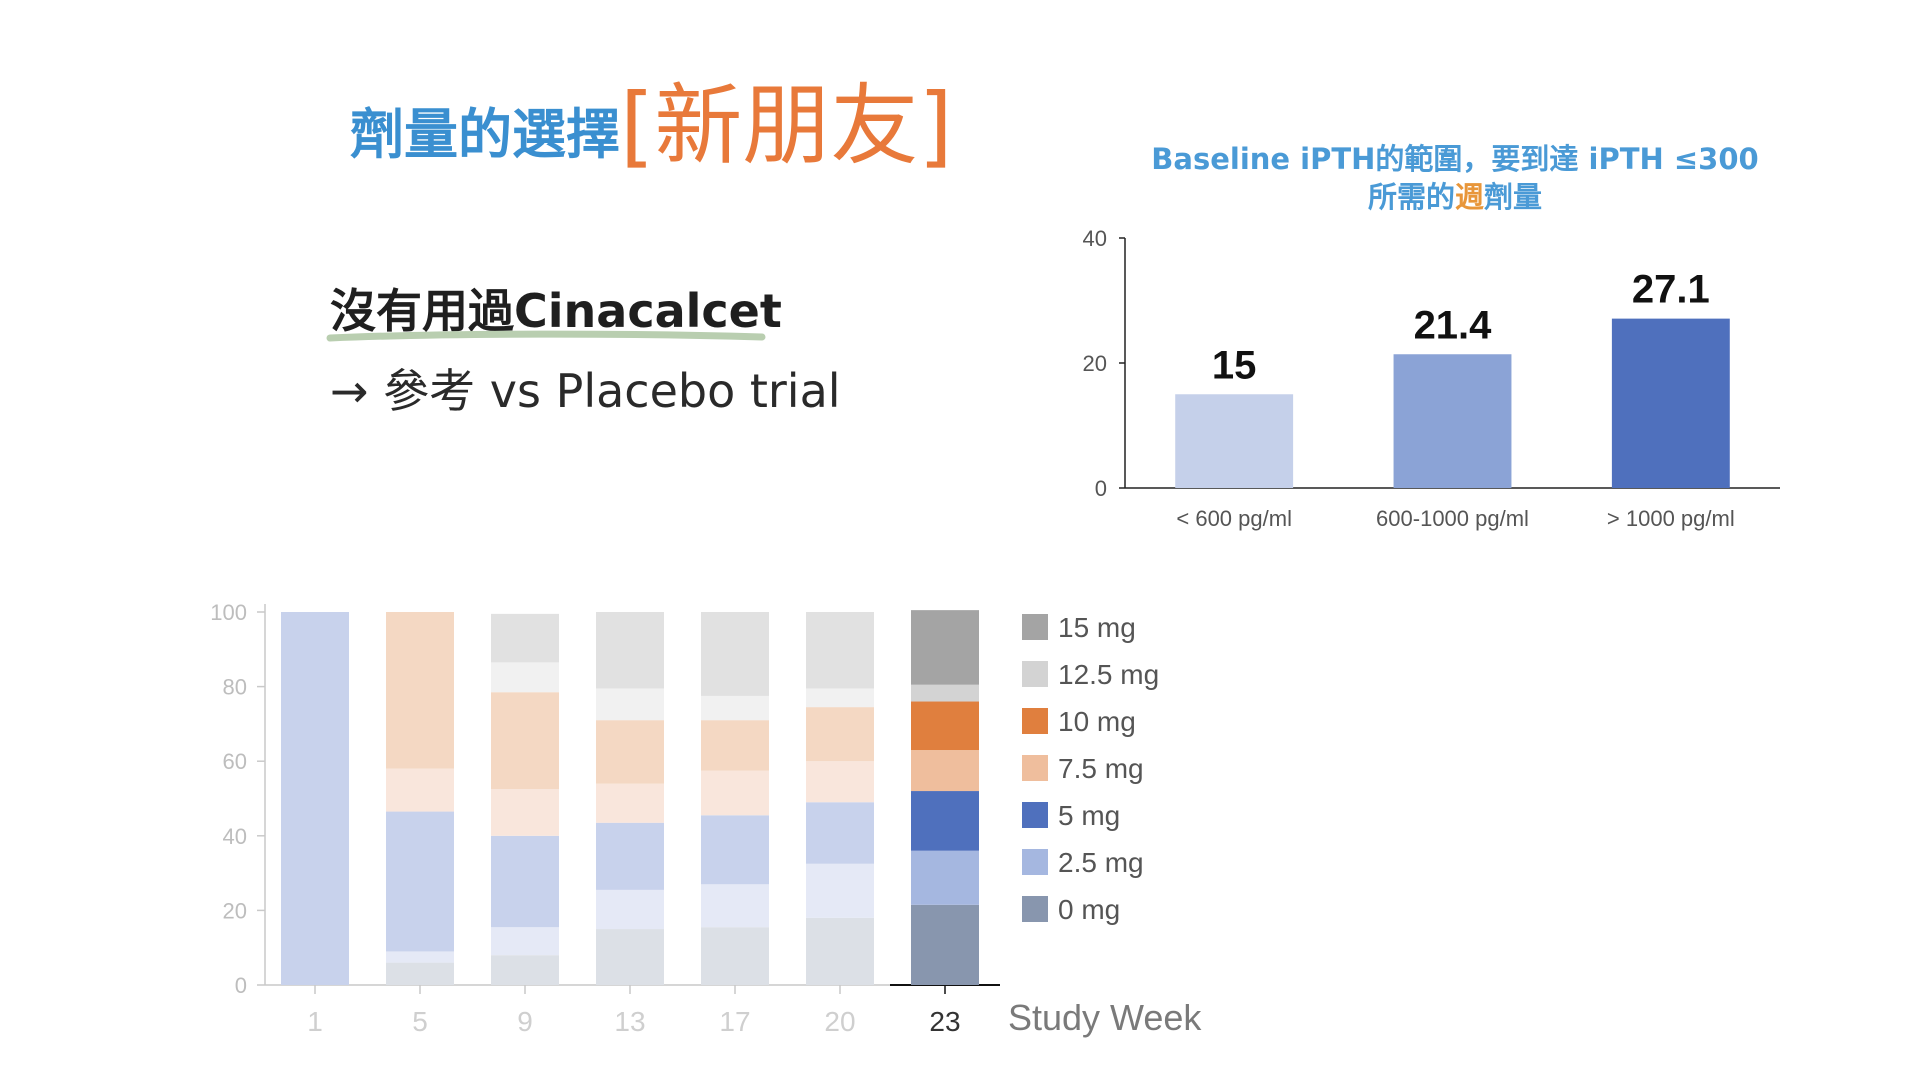 The image size is (1920, 1080). I want to click on slide-title: 劑量的選擇 [新朋友], so click(651, 120).